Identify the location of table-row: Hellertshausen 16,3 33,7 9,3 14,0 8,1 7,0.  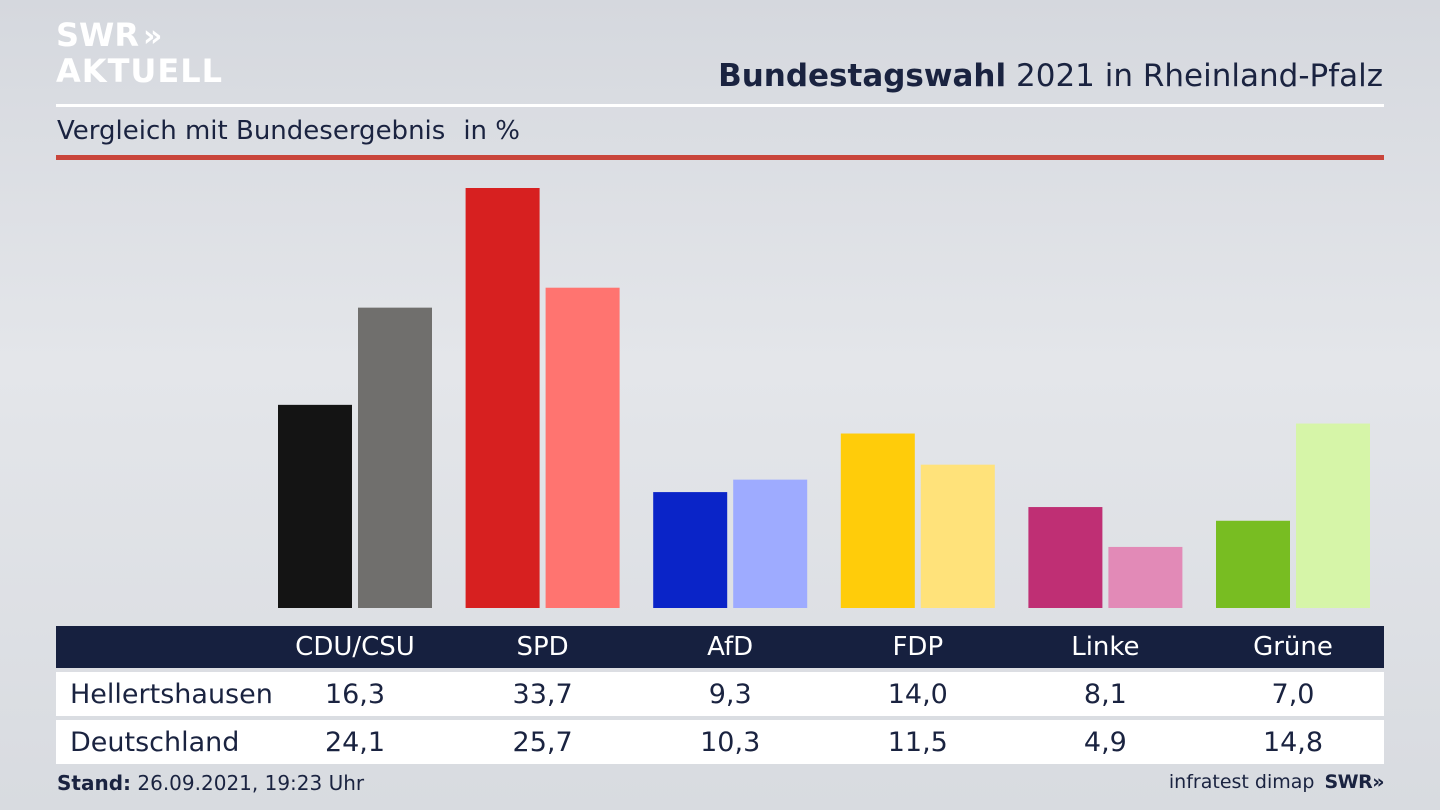
(720, 694).